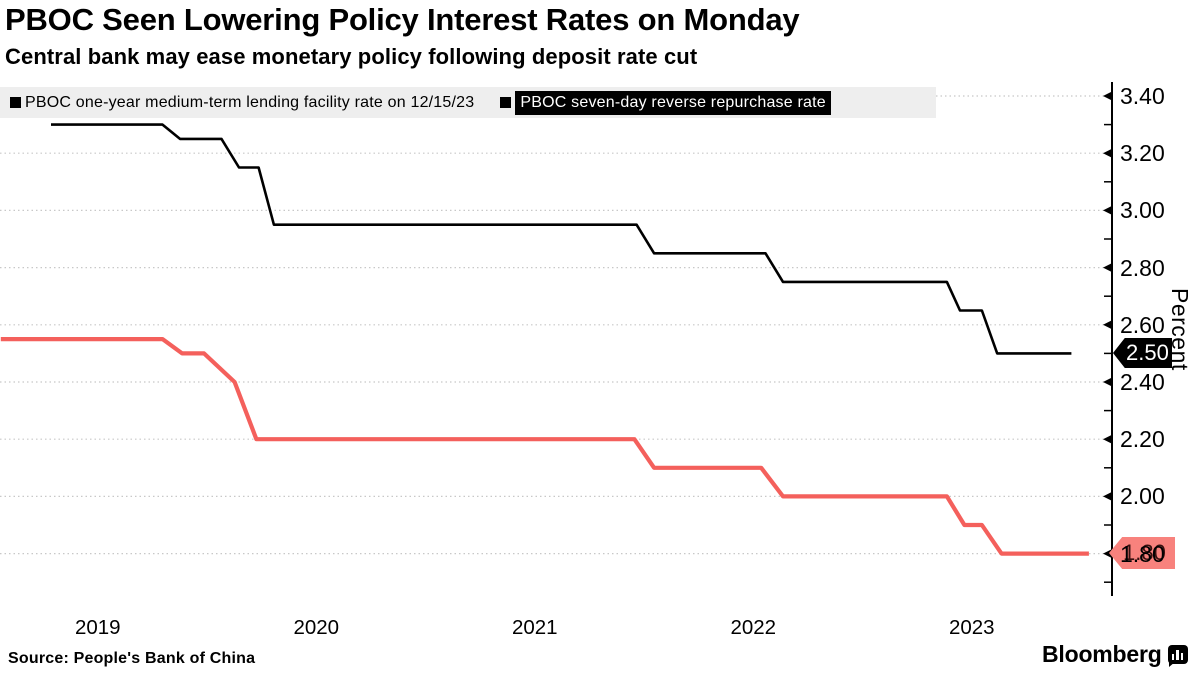 This screenshot has width=1200, height=675. Describe the element at coordinates (1142, 324) in the screenshot. I see `y-axis-label: 2.60` at that location.